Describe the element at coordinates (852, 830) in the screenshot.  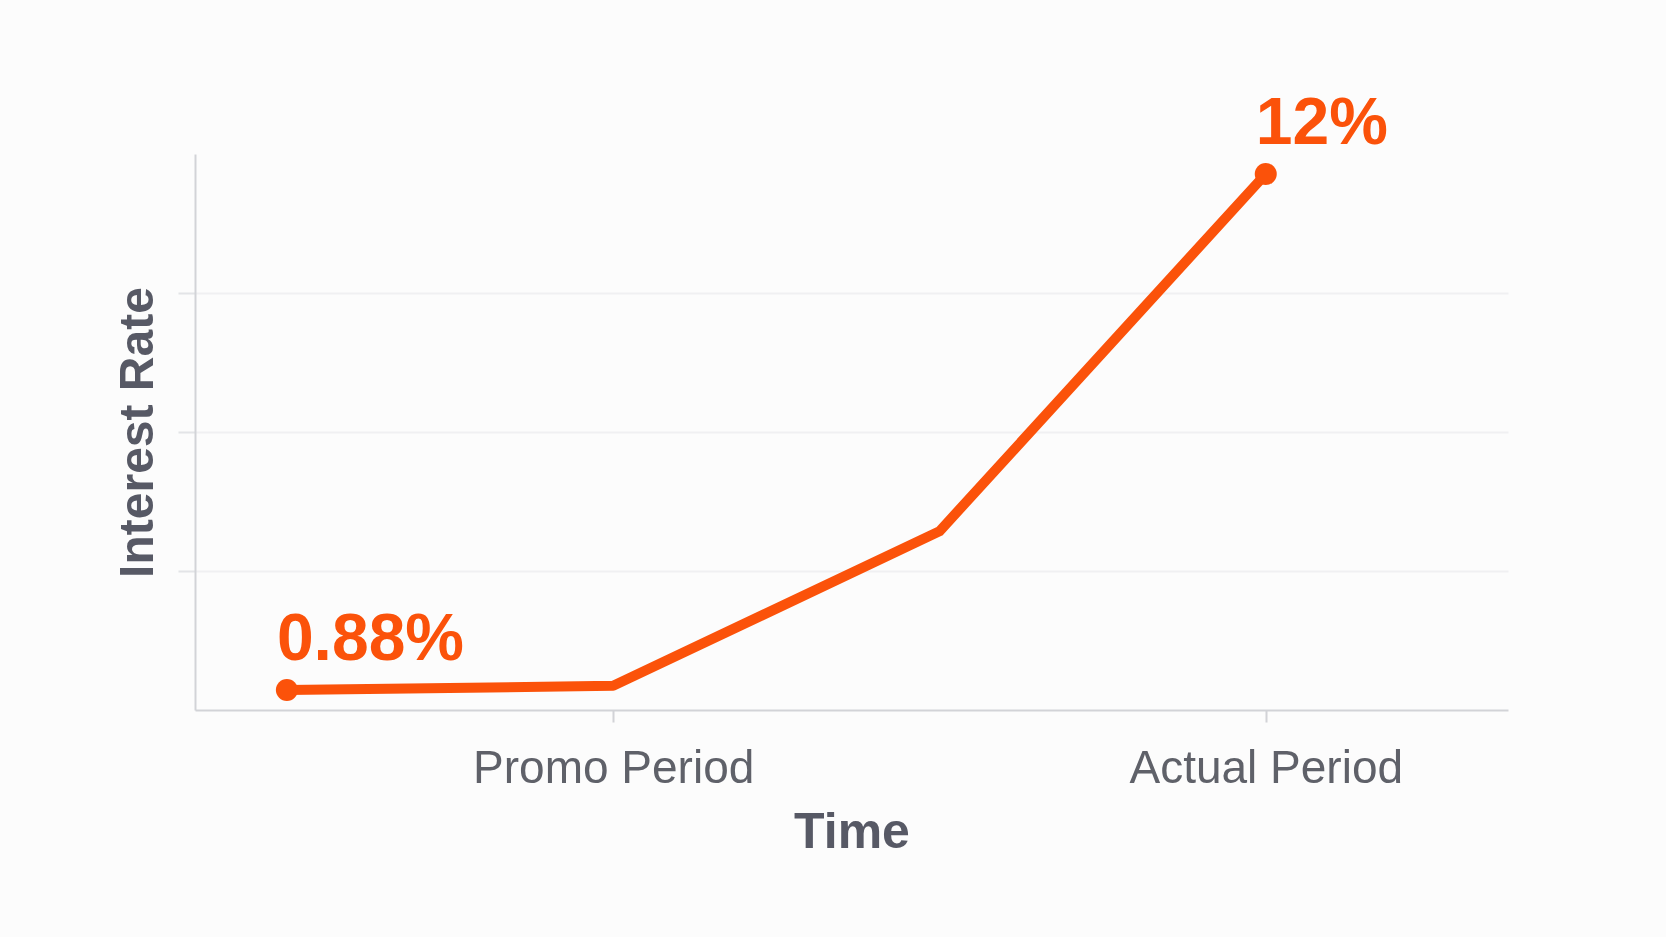
I see `x-axis-title: Time` at that location.